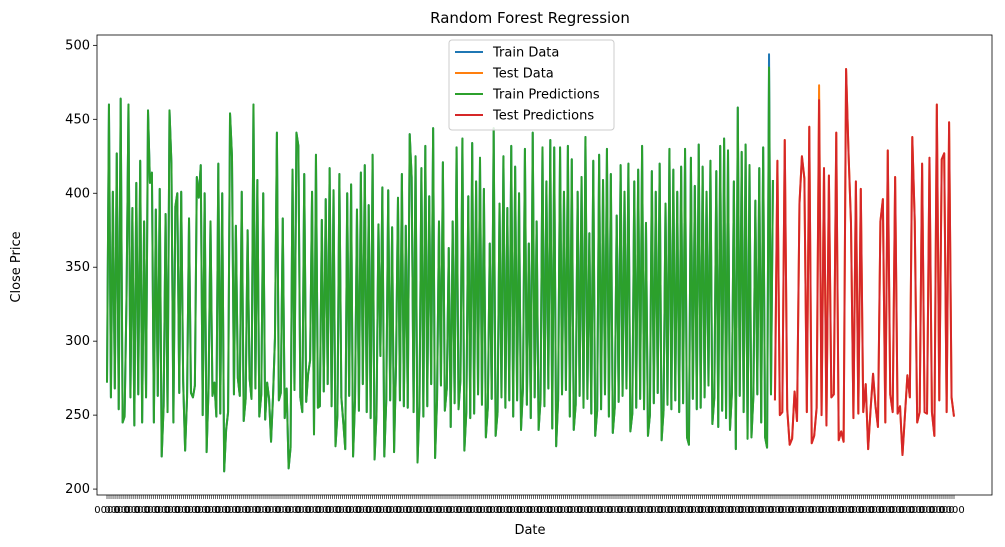 The image size is (1005, 547). Describe the element at coordinates (77, 45) in the screenshot. I see `y-tick-label: 500` at that location.